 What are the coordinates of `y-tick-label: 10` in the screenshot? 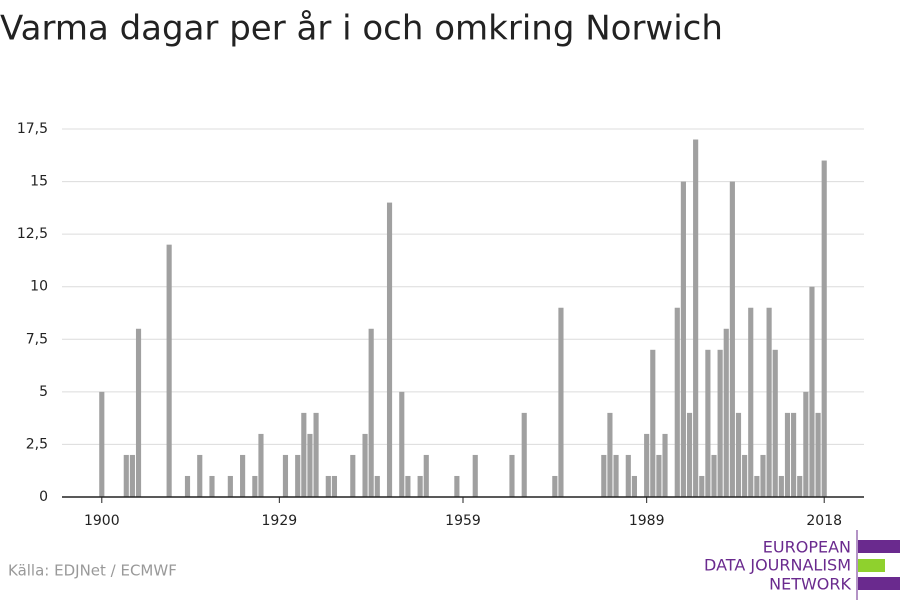 It's located at (39, 287).